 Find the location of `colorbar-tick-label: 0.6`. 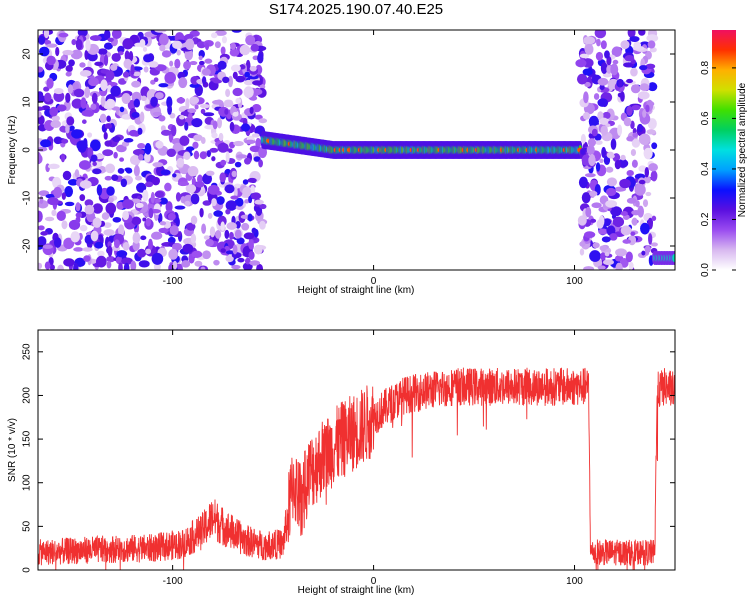

colorbar-tick-label: 0.6 is located at coordinates (705, 118).